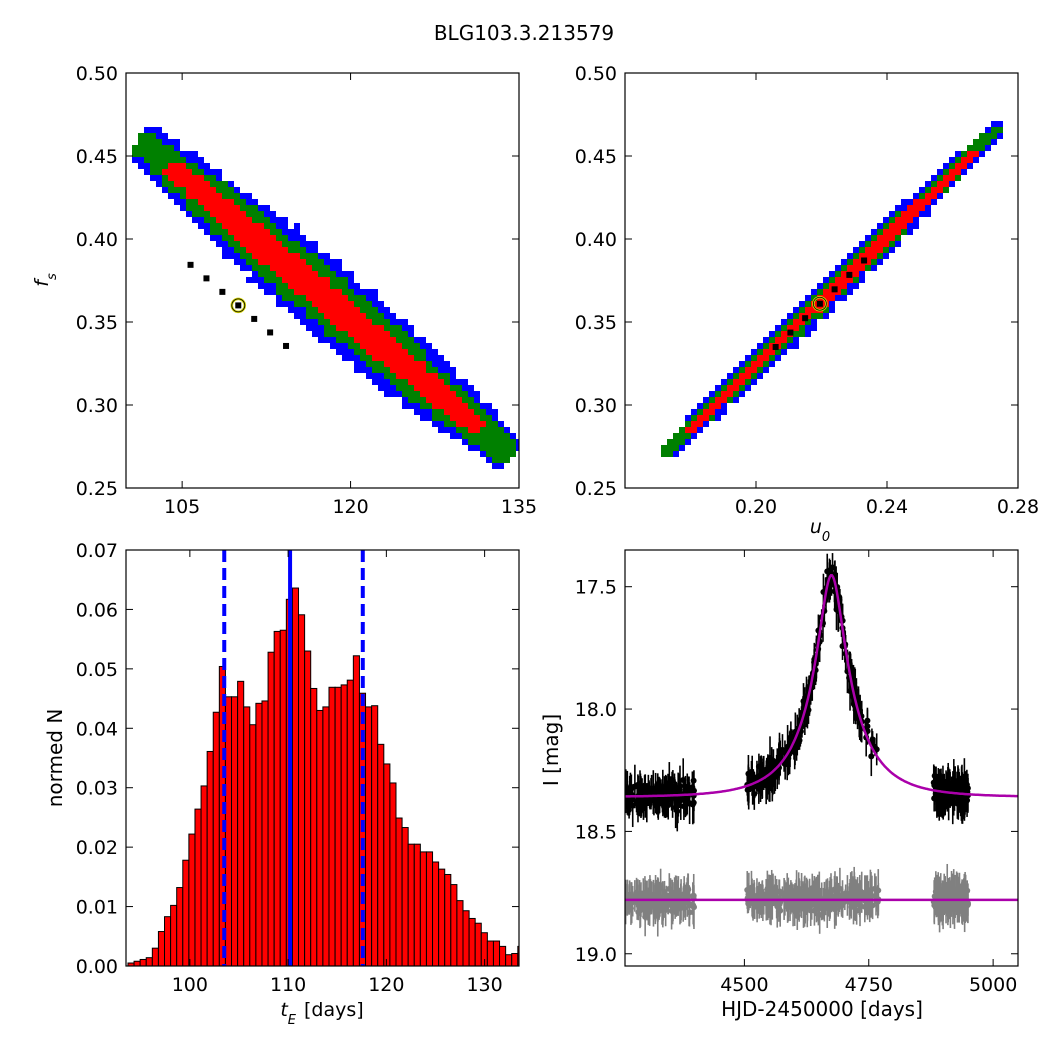 This screenshot has height=1050, width=1050. I want to click on heatmap-cells, so click(832, 289).